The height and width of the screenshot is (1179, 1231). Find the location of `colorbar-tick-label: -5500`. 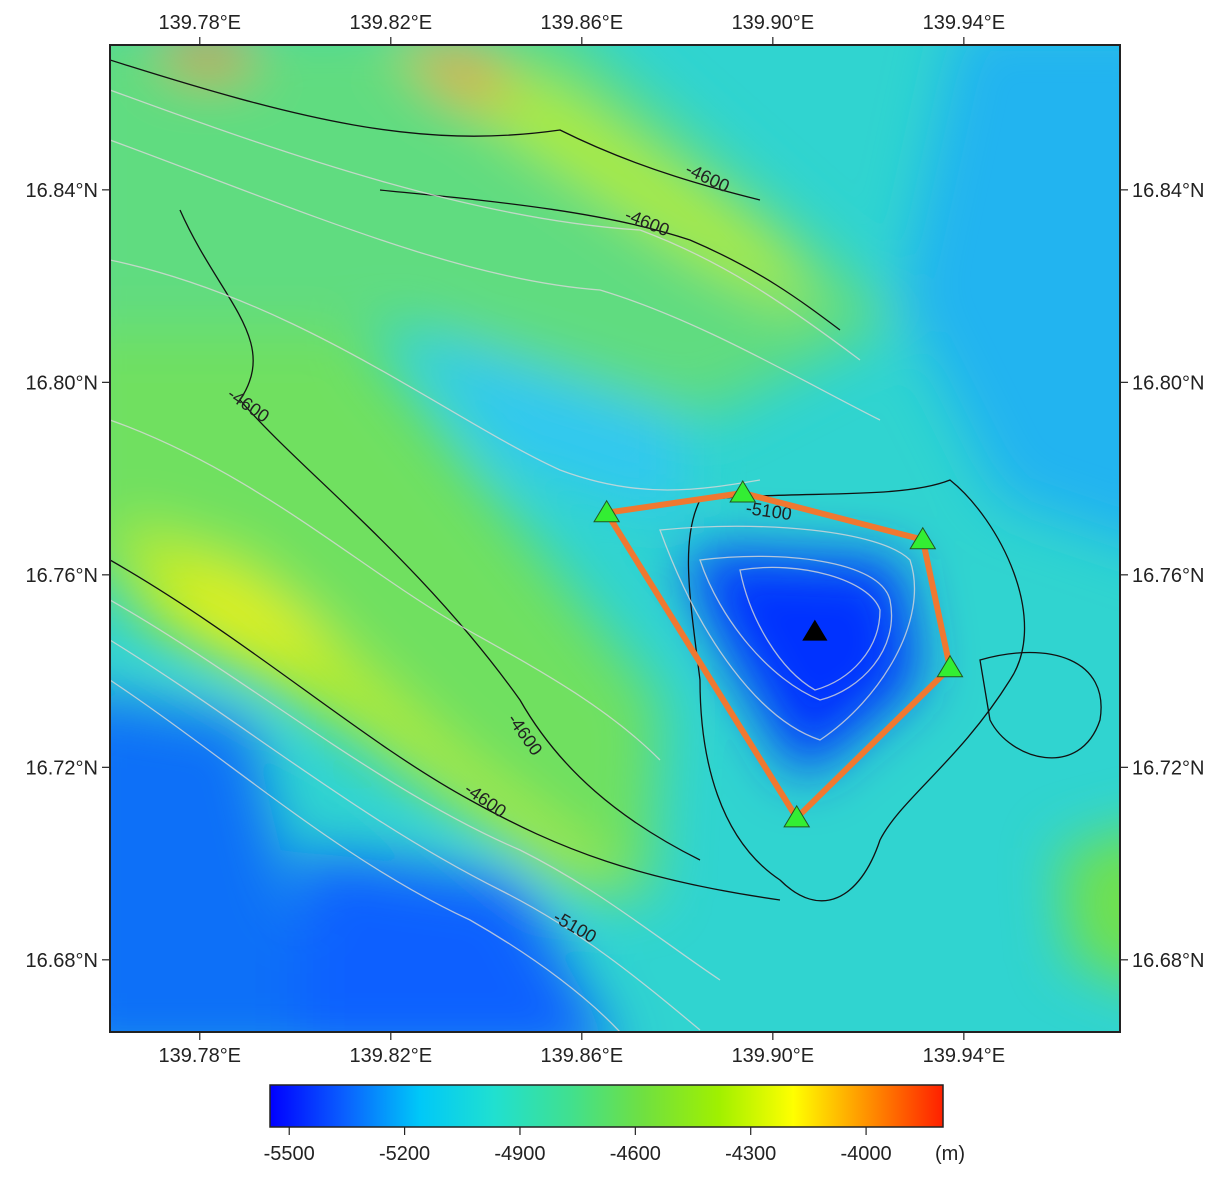

colorbar-tick-label: -5500 is located at coordinates (289, 1154).